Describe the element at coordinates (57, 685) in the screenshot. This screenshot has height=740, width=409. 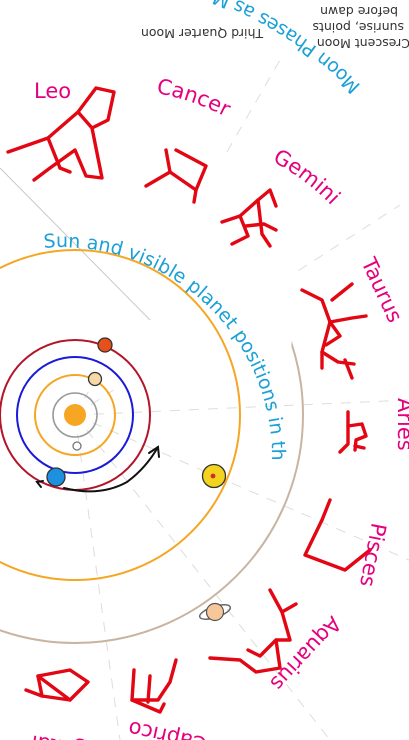
I see `constellation-sagittarius` at that location.